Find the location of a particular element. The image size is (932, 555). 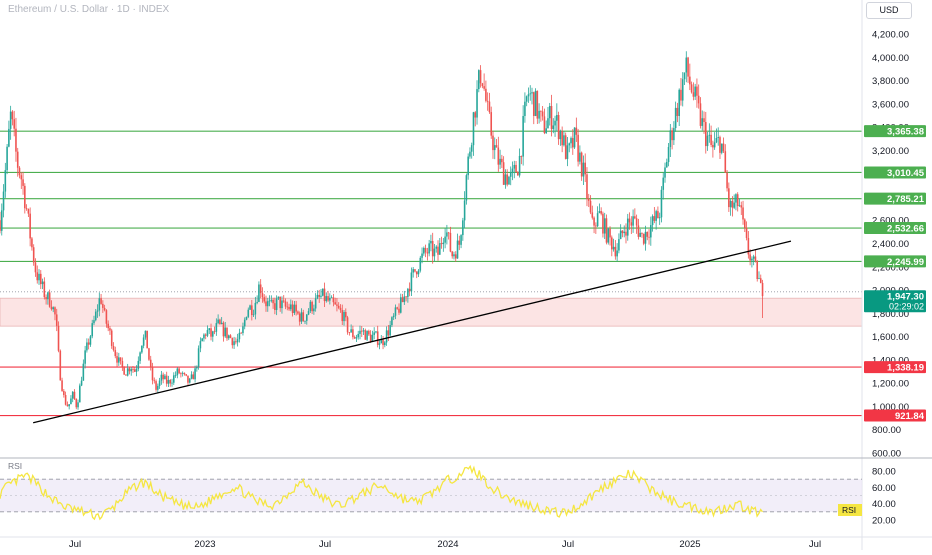

price-tick-label: 1,800.00 is located at coordinates (890, 314).